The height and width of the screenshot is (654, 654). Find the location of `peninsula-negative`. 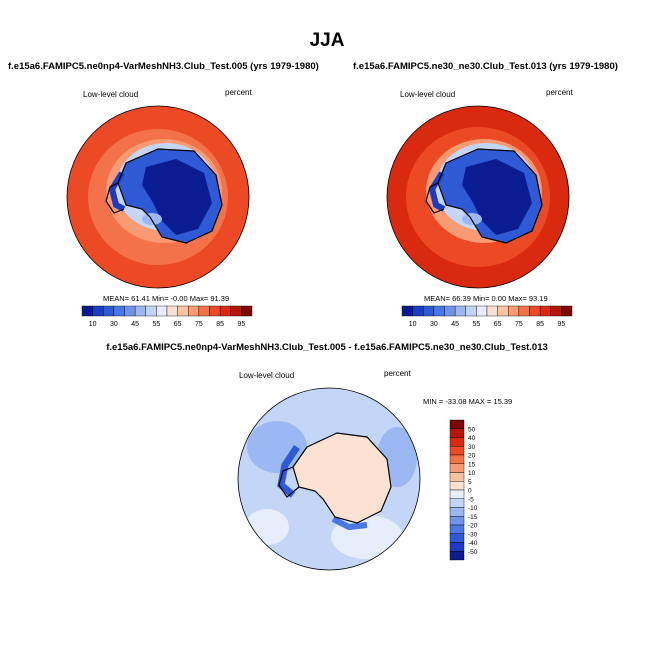

peninsula-negative is located at coordinates (288, 471).